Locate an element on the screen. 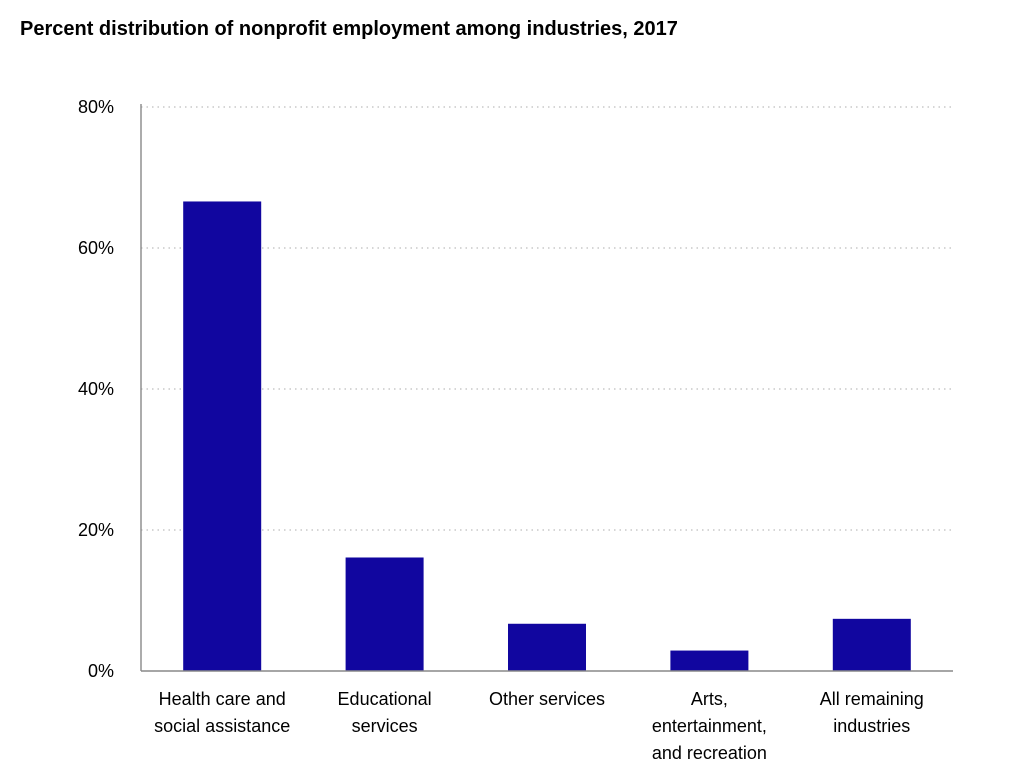  y-tick-label: 80% is located at coordinates (96, 107).